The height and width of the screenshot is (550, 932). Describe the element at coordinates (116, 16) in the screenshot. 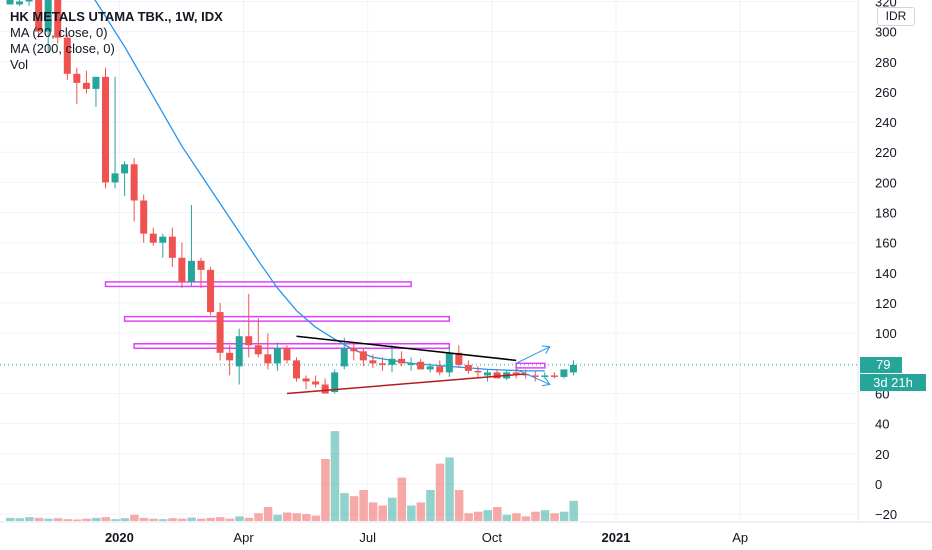

I see `symbol-title: HK METALS UTAMA TBK., 1W, IDX` at that location.